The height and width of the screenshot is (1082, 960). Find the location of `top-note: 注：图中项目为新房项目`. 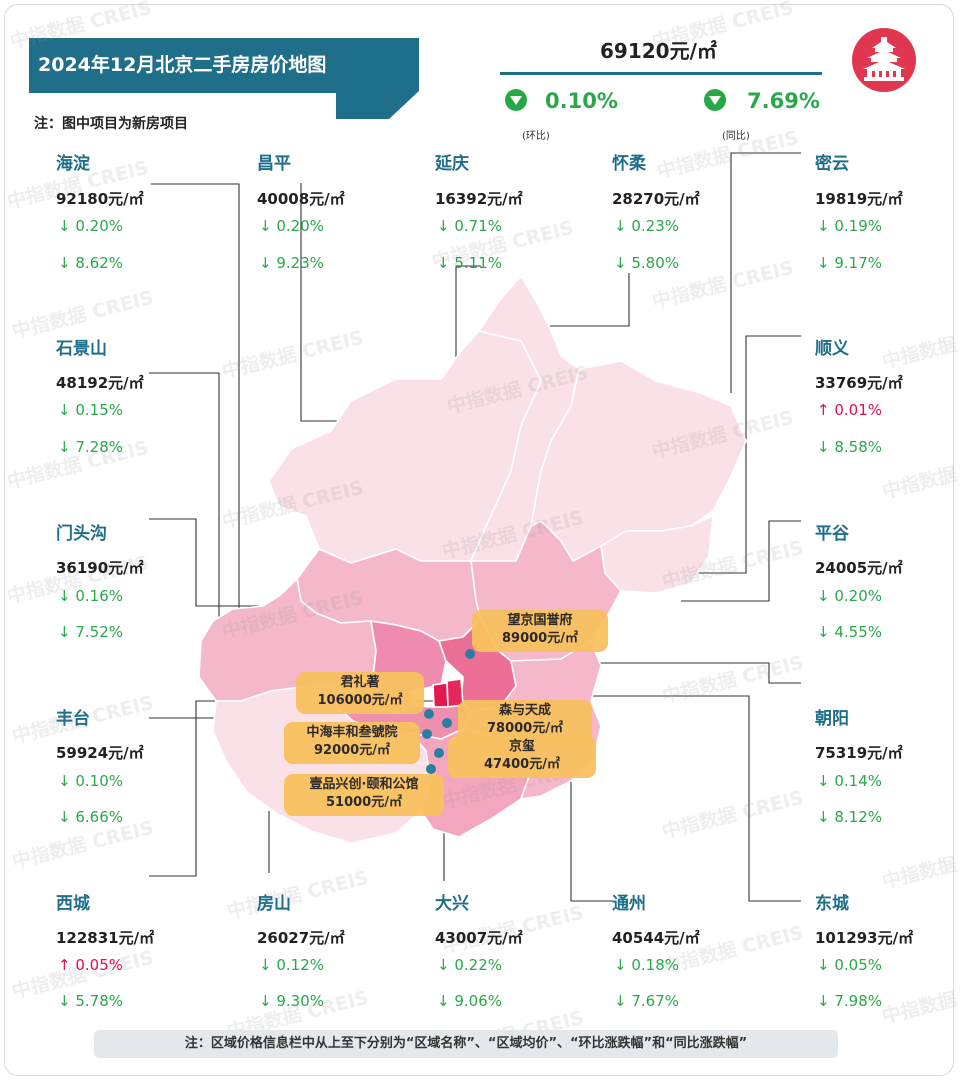

top-note: 注：图中项目为新房项目 is located at coordinates (111, 124).